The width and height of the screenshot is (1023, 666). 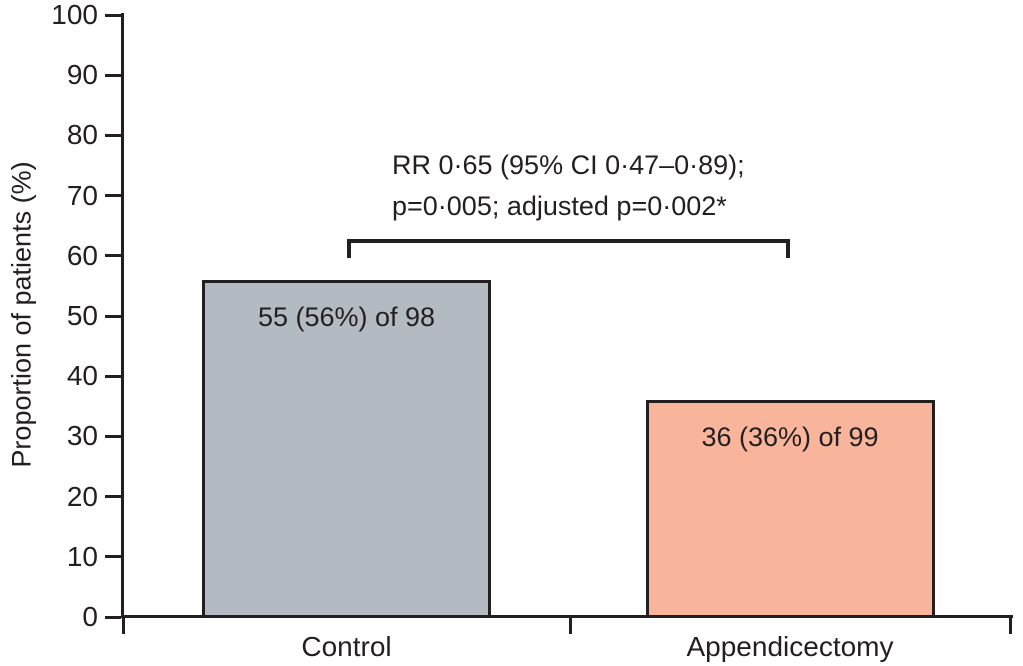 I want to click on stats-annotation-line2: p=0·005; adjusted p=0·002*, so click(x=559, y=206).